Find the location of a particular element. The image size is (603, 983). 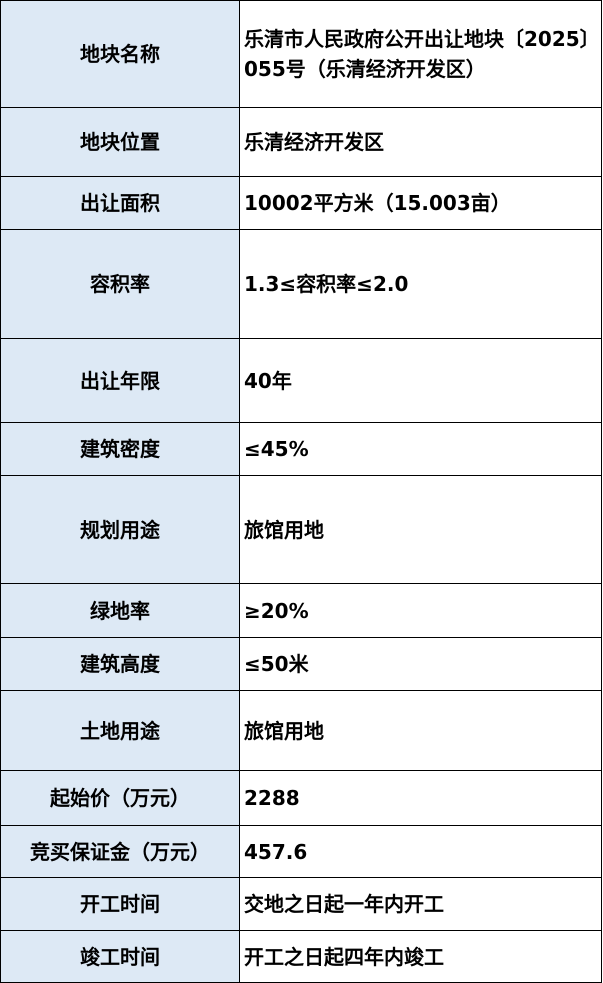

row-label: 建筑高度 is located at coordinates (120, 664).